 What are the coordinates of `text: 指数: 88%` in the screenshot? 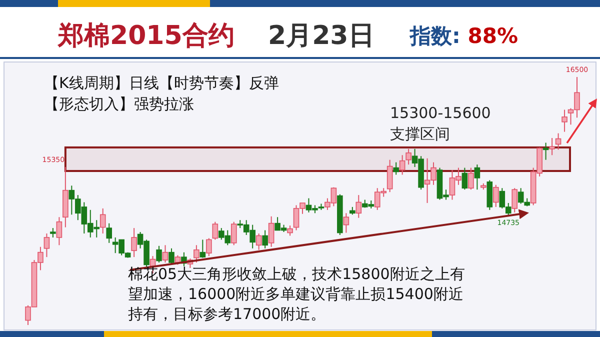 It's located at (463, 36).